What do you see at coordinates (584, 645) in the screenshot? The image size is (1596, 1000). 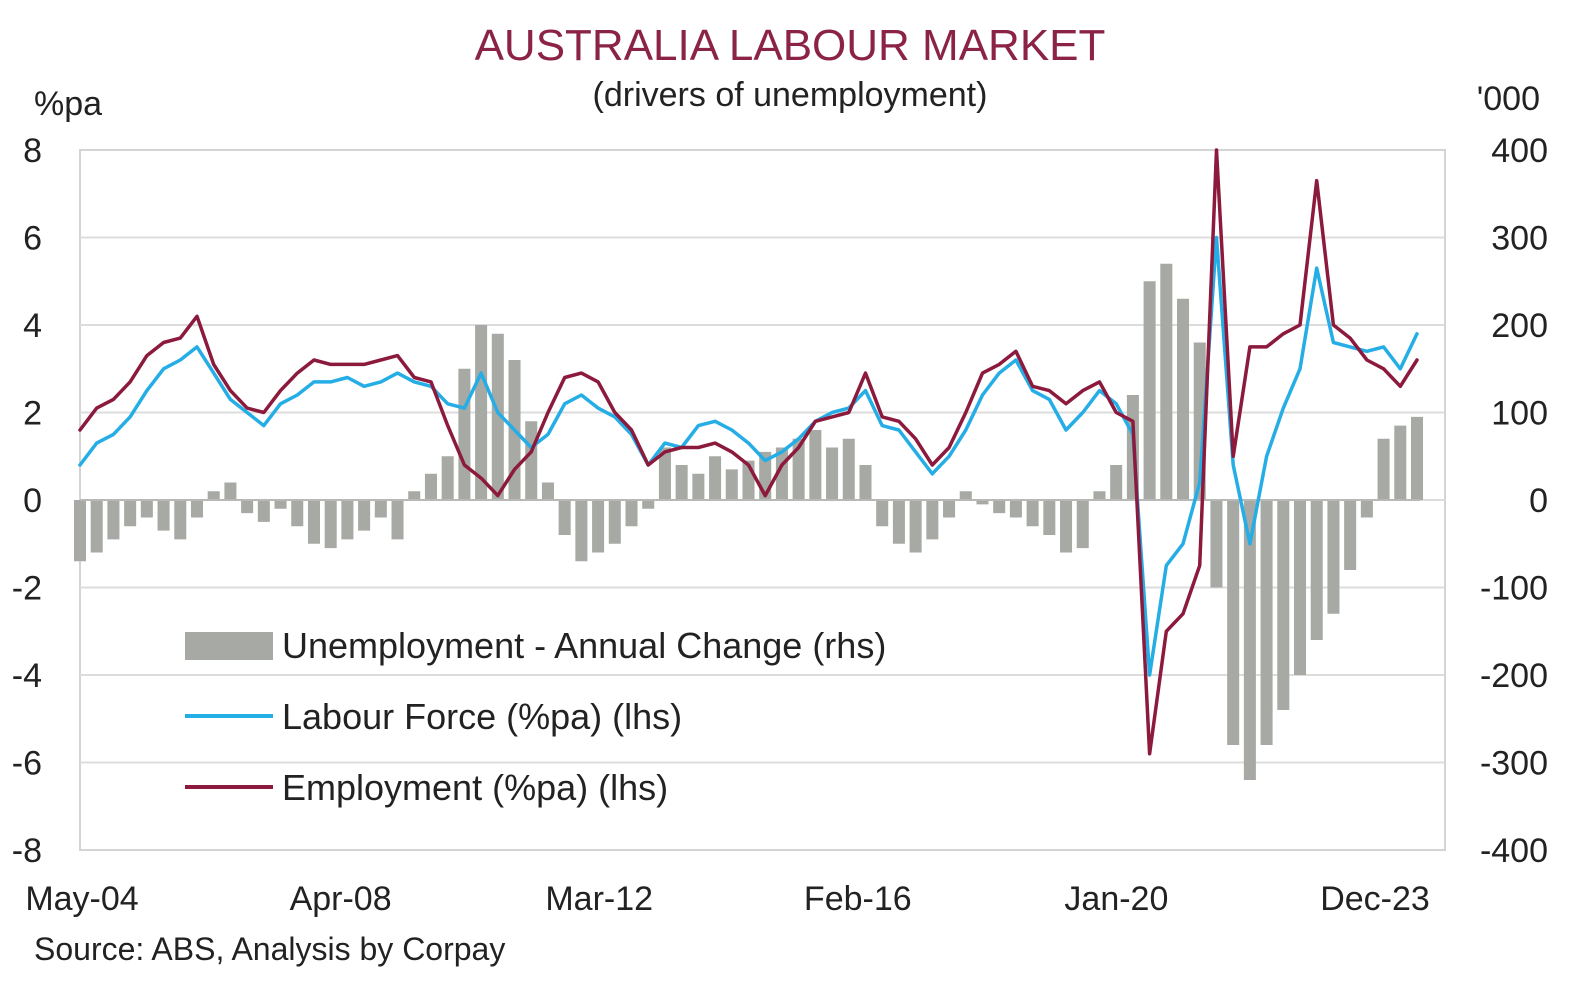 I see `legend-label-unemployment: Unemployment - Annual Change (rhs)` at bounding box center [584, 645].